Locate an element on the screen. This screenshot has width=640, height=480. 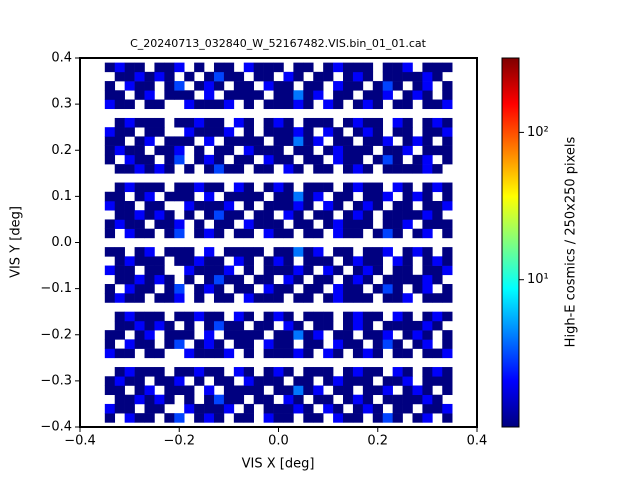
y-tick-label: −0.1 is located at coordinates (56, 288).